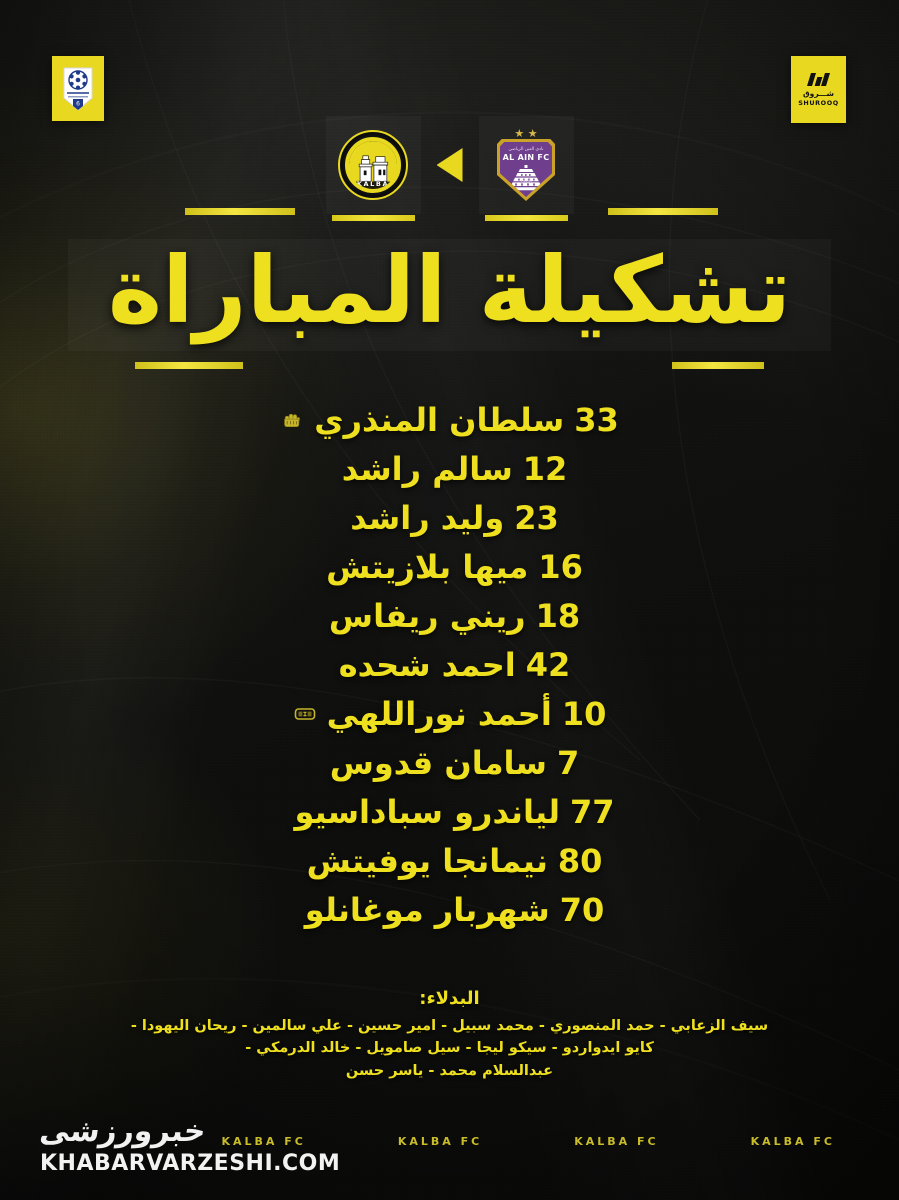 This screenshot has height=1200, width=899. What do you see at coordinates (373, 184) in the screenshot?
I see `kalba-english-name: KALBA` at bounding box center [373, 184].